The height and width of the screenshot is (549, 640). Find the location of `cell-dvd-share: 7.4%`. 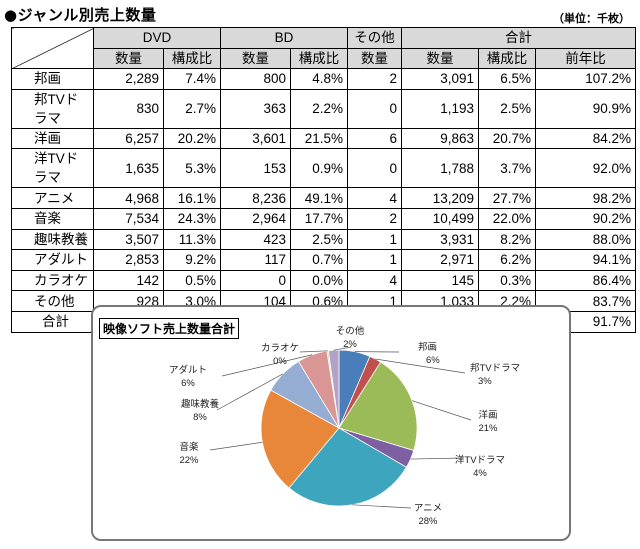

cell-dvd-share: 7.4% is located at coordinates (192, 79).